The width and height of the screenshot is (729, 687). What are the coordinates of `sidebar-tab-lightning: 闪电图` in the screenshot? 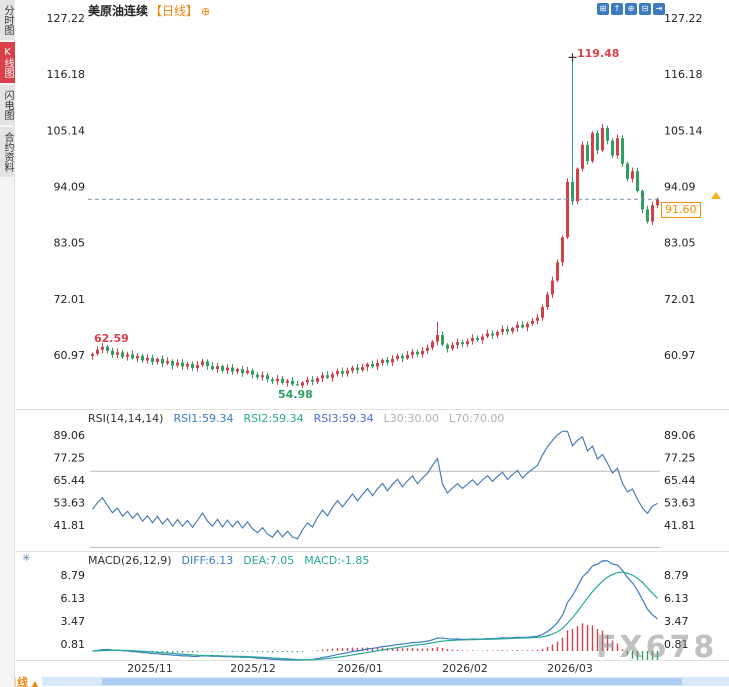 It's located at (7, 105).